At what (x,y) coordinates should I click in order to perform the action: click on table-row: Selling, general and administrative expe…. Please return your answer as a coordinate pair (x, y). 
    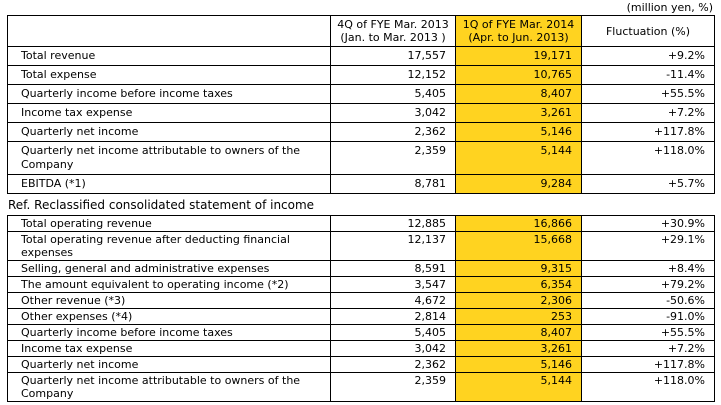
    Looking at the image, I should click on (361, 268).